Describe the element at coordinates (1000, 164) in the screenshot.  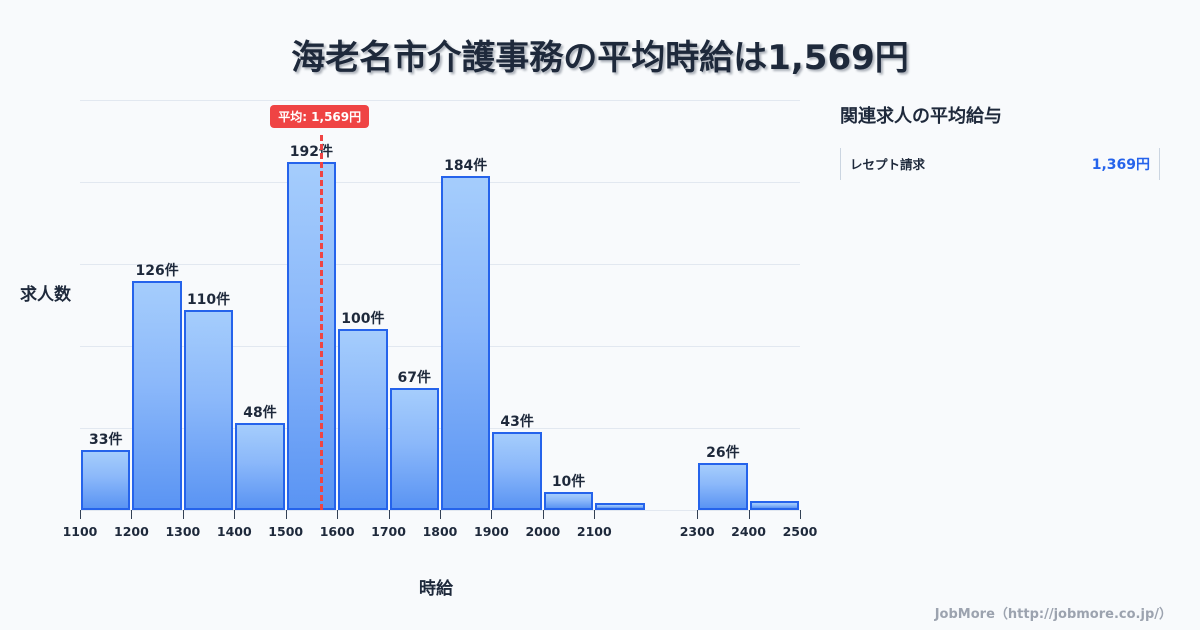
I see `related-job-row: レセプト請求 1,369円` at that location.